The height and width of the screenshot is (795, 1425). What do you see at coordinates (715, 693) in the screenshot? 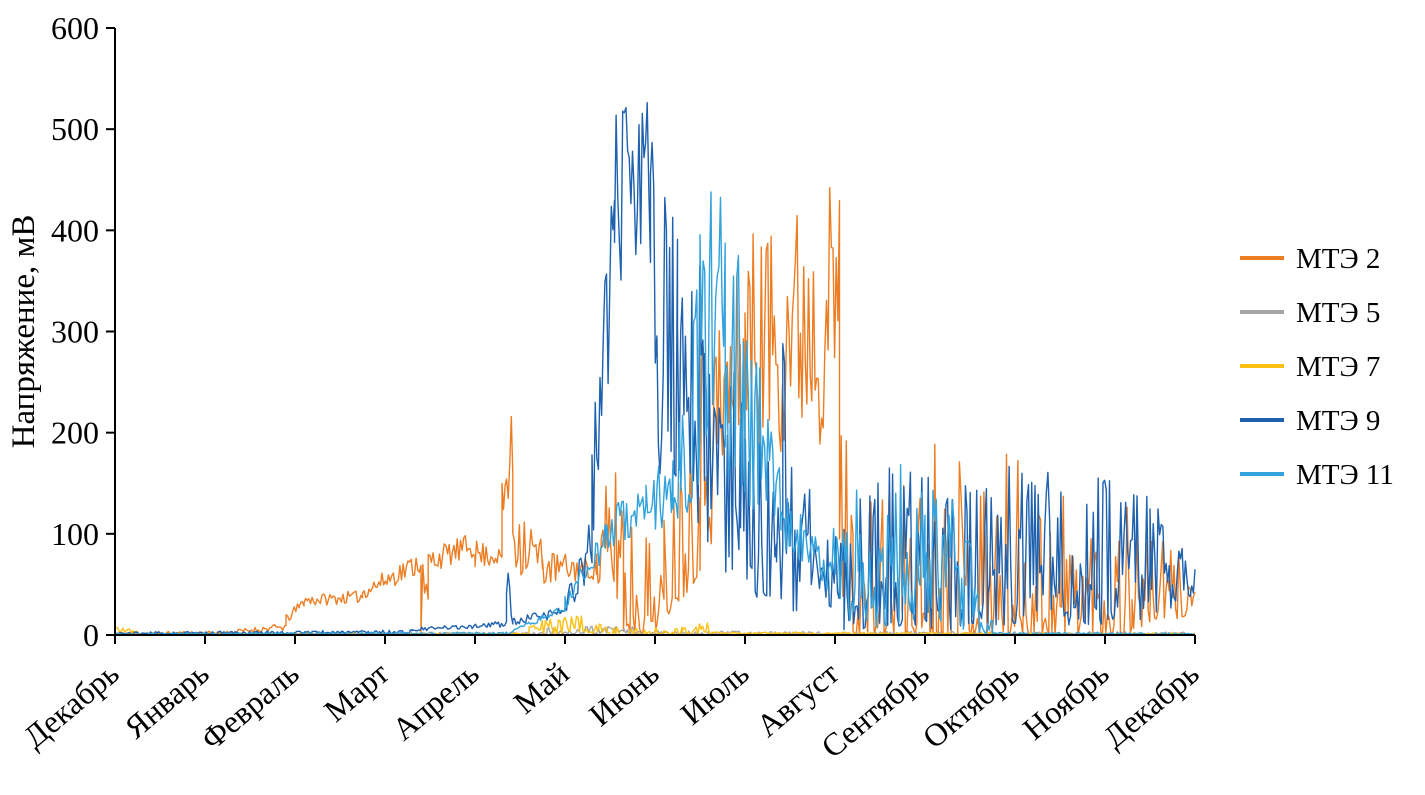
I see `x-tick-label: Июль` at bounding box center [715, 693].